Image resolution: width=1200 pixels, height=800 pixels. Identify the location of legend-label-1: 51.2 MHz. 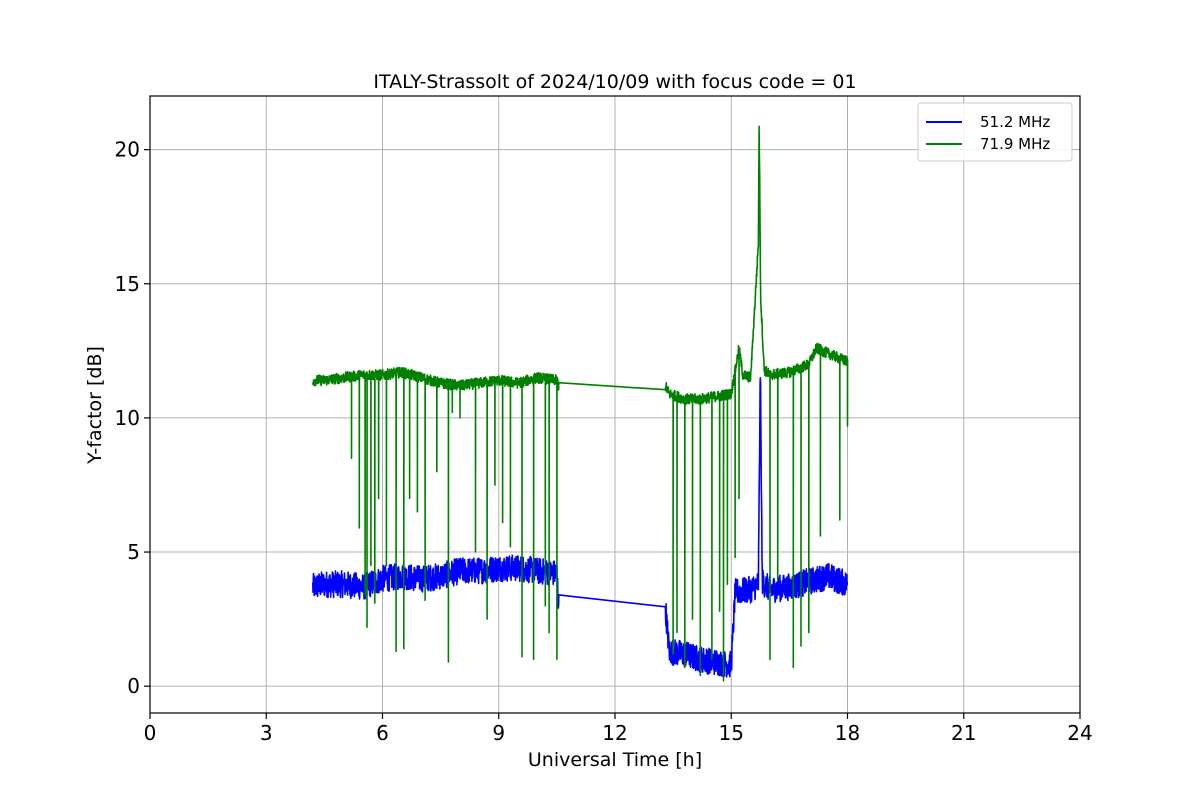
(1015, 122).